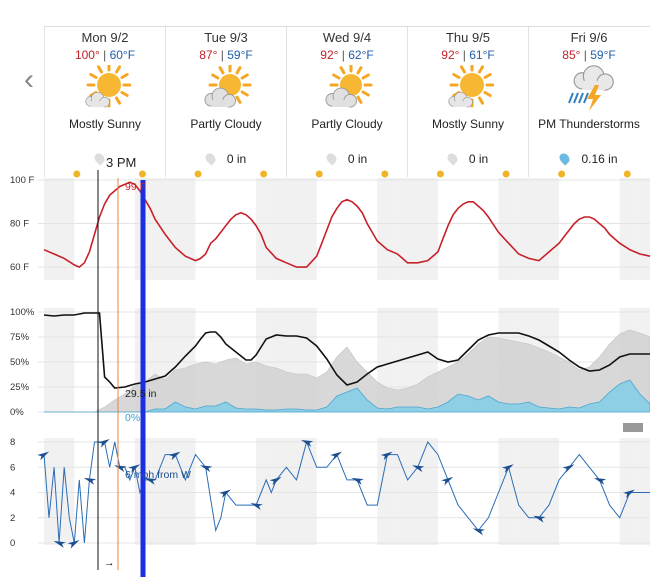 The width and height of the screenshot is (650, 577). Describe the element at coordinates (468, 37) in the screenshot. I see `day-name: Thu 9/5` at that location.